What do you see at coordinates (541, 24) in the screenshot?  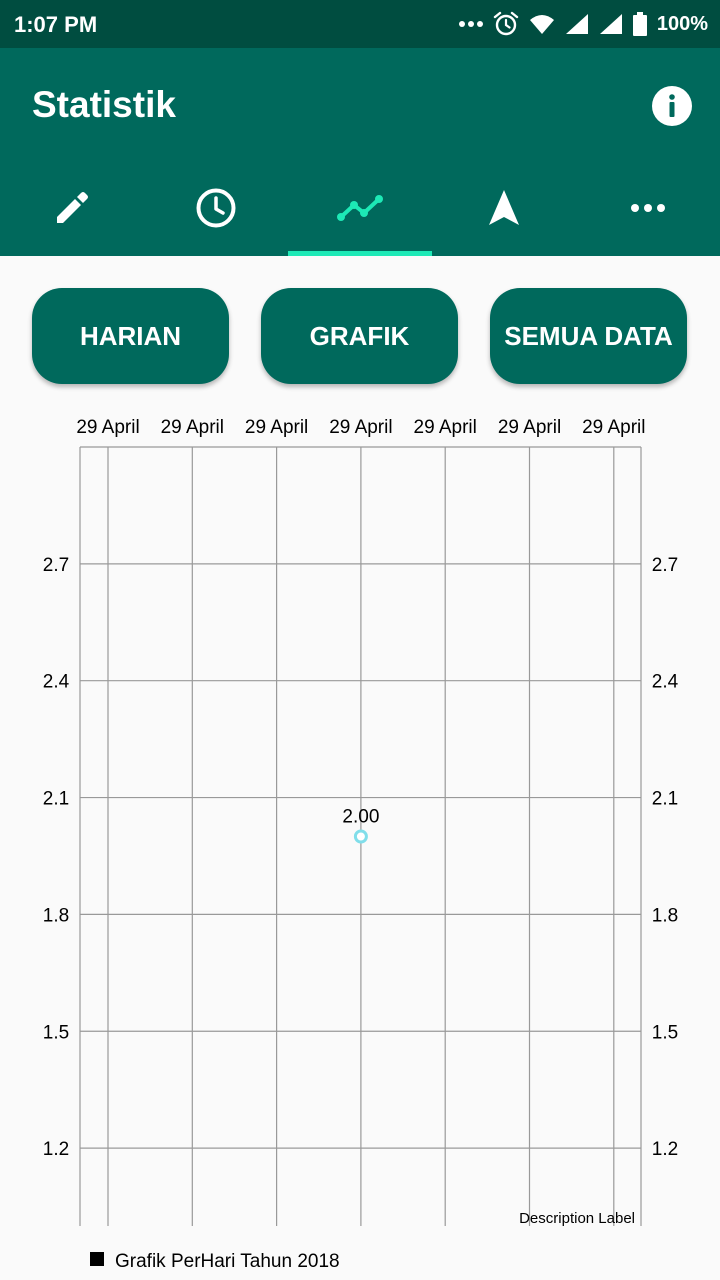 I see `wifi-icon` at bounding box center [541, 24].